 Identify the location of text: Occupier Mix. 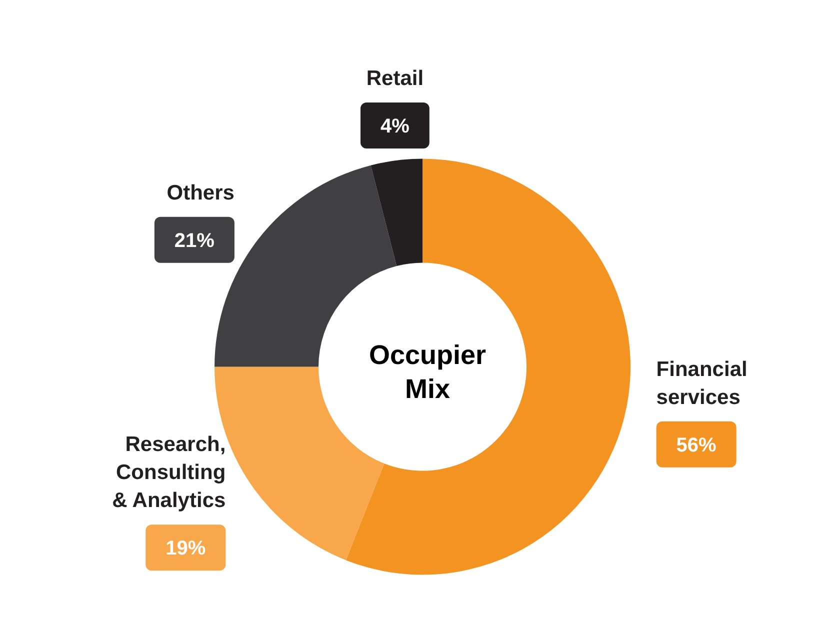
(427, 372).